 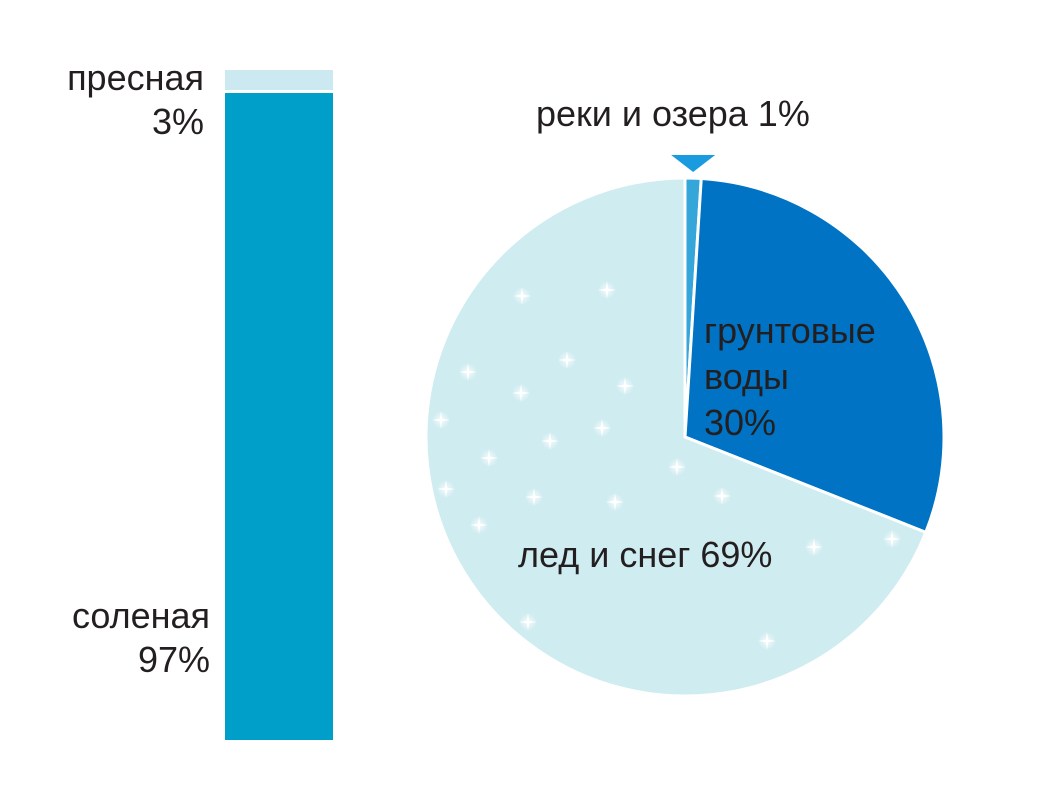 I want to click on pie-label-rivers-text: реки и озера 1%, so click(x=673, y=113).